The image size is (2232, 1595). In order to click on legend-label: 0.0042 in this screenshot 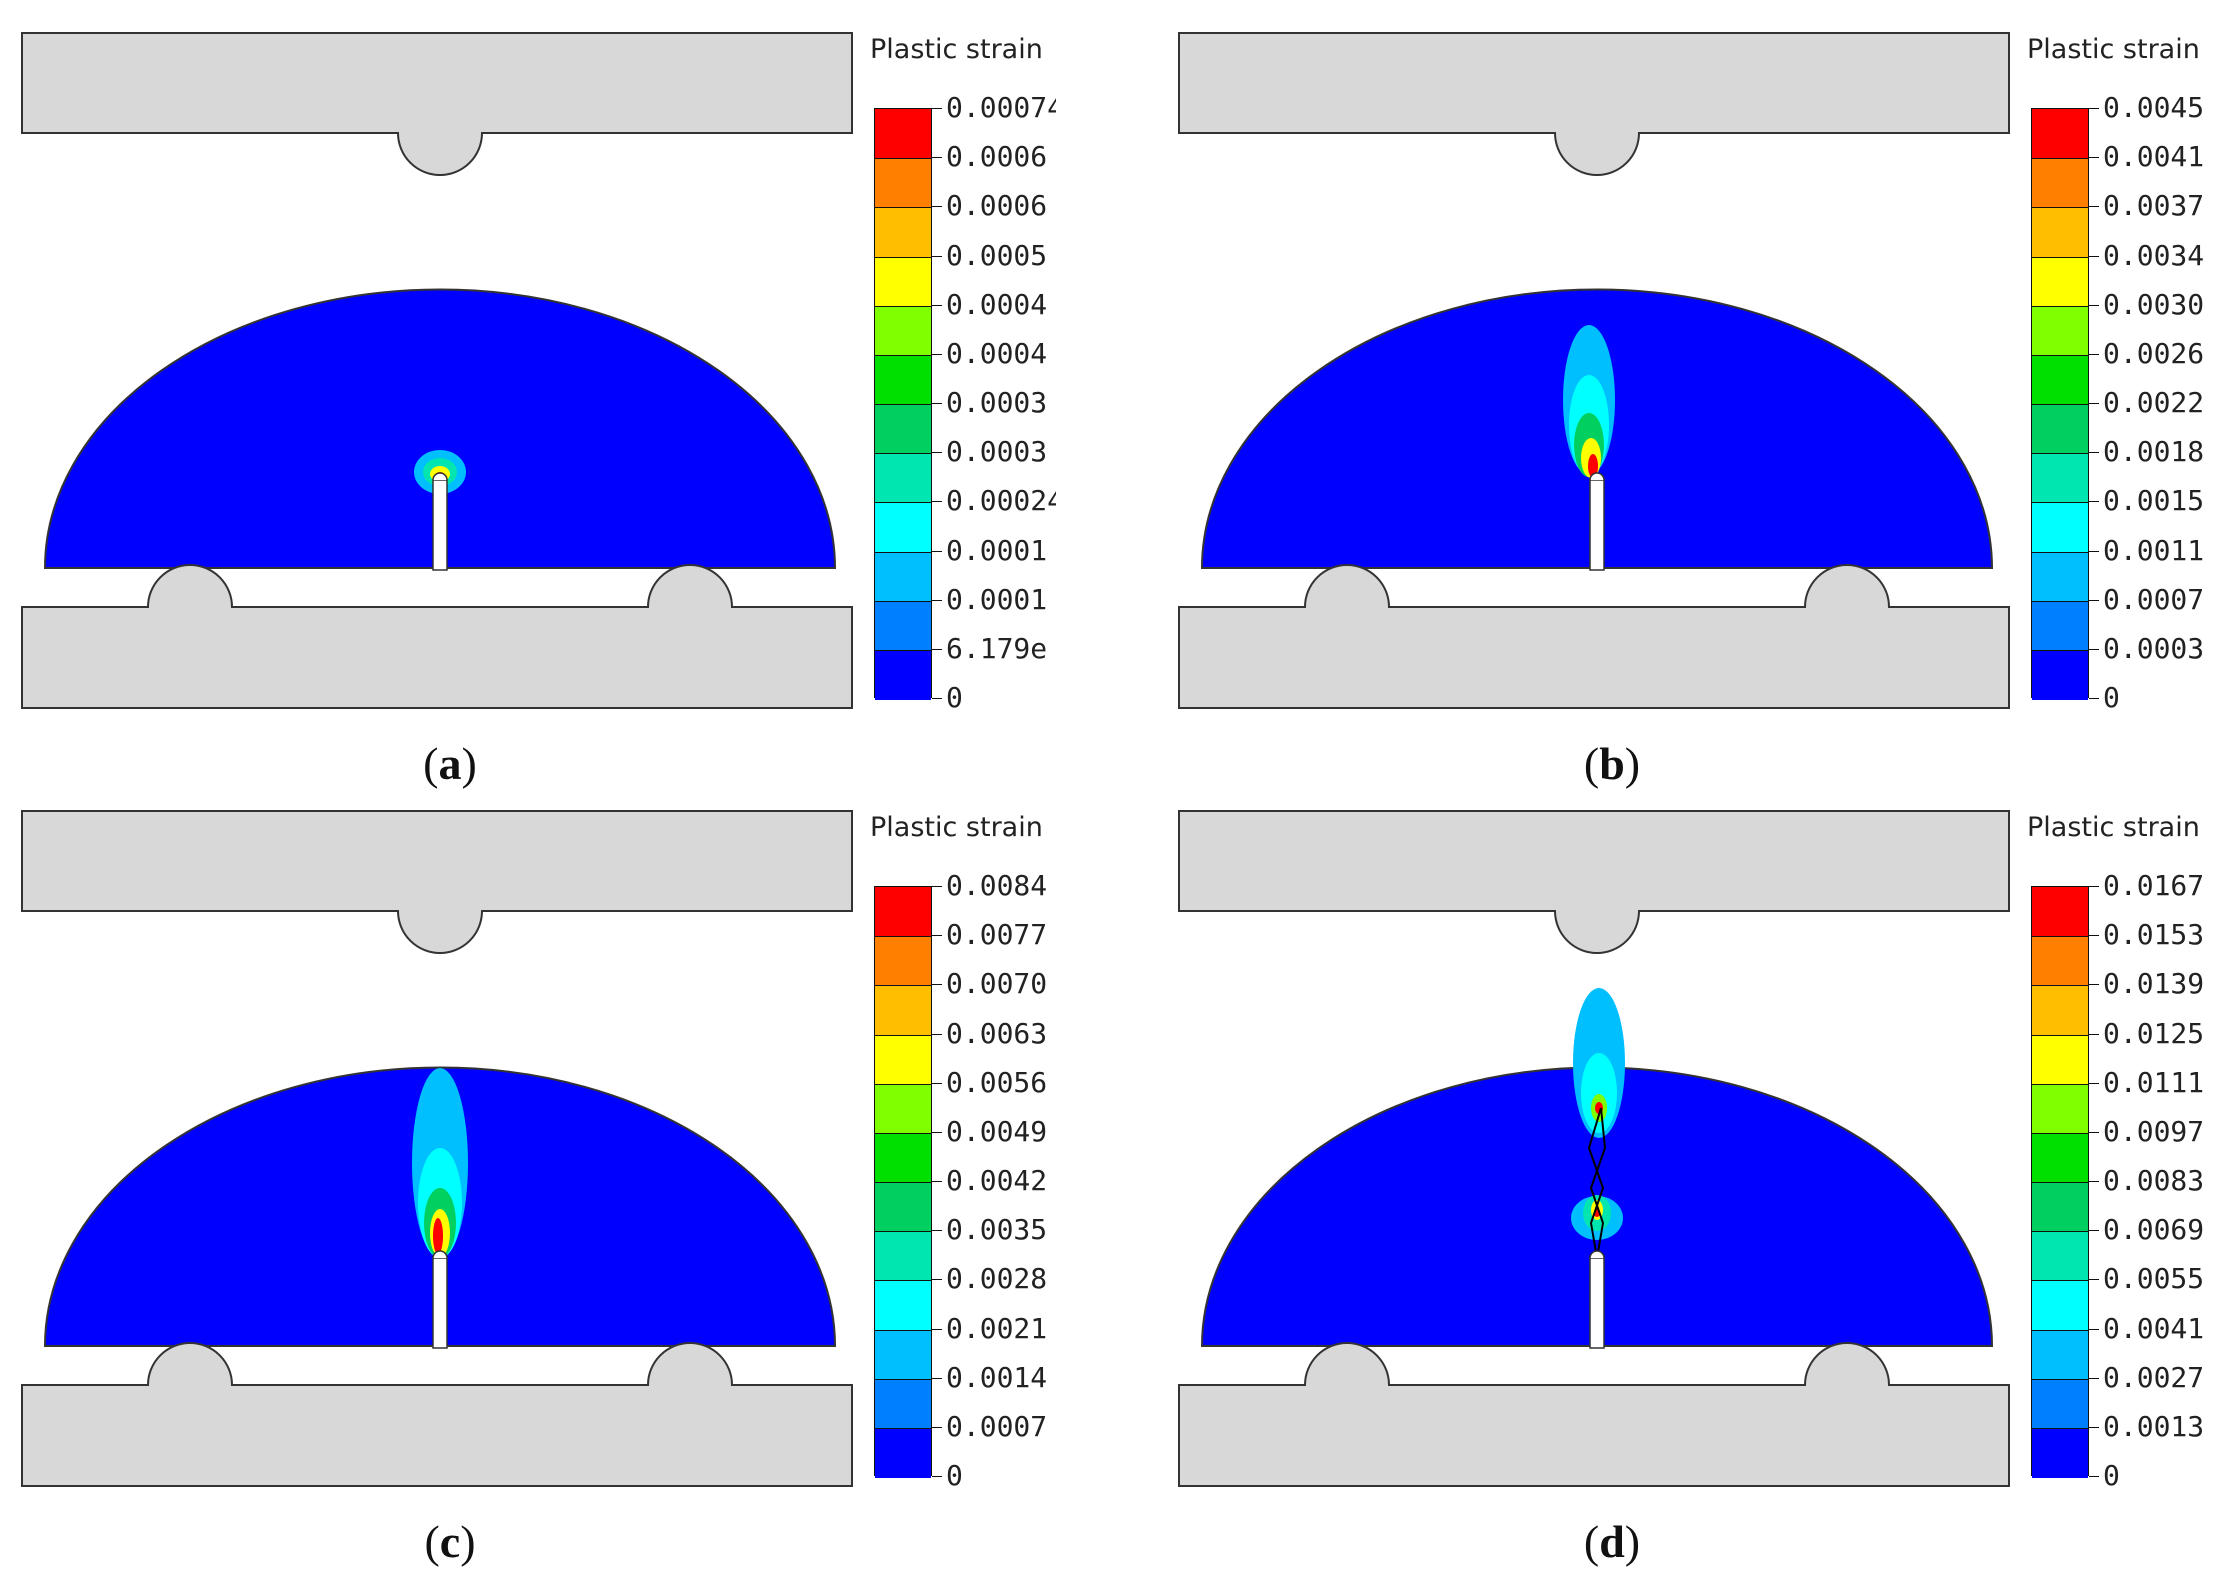, I will do `click(997, 1181)`.